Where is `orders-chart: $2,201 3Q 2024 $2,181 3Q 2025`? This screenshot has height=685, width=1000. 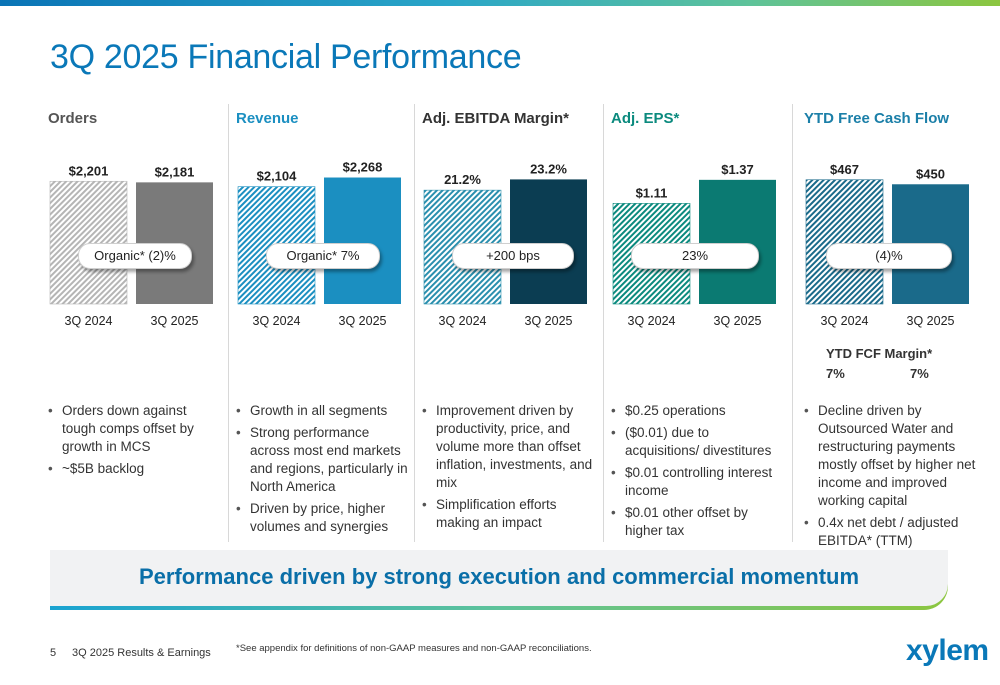 orders-chart: $2,201 3Q 2024 $2,181 3Q 2025 is located at coordinates (131, 245).